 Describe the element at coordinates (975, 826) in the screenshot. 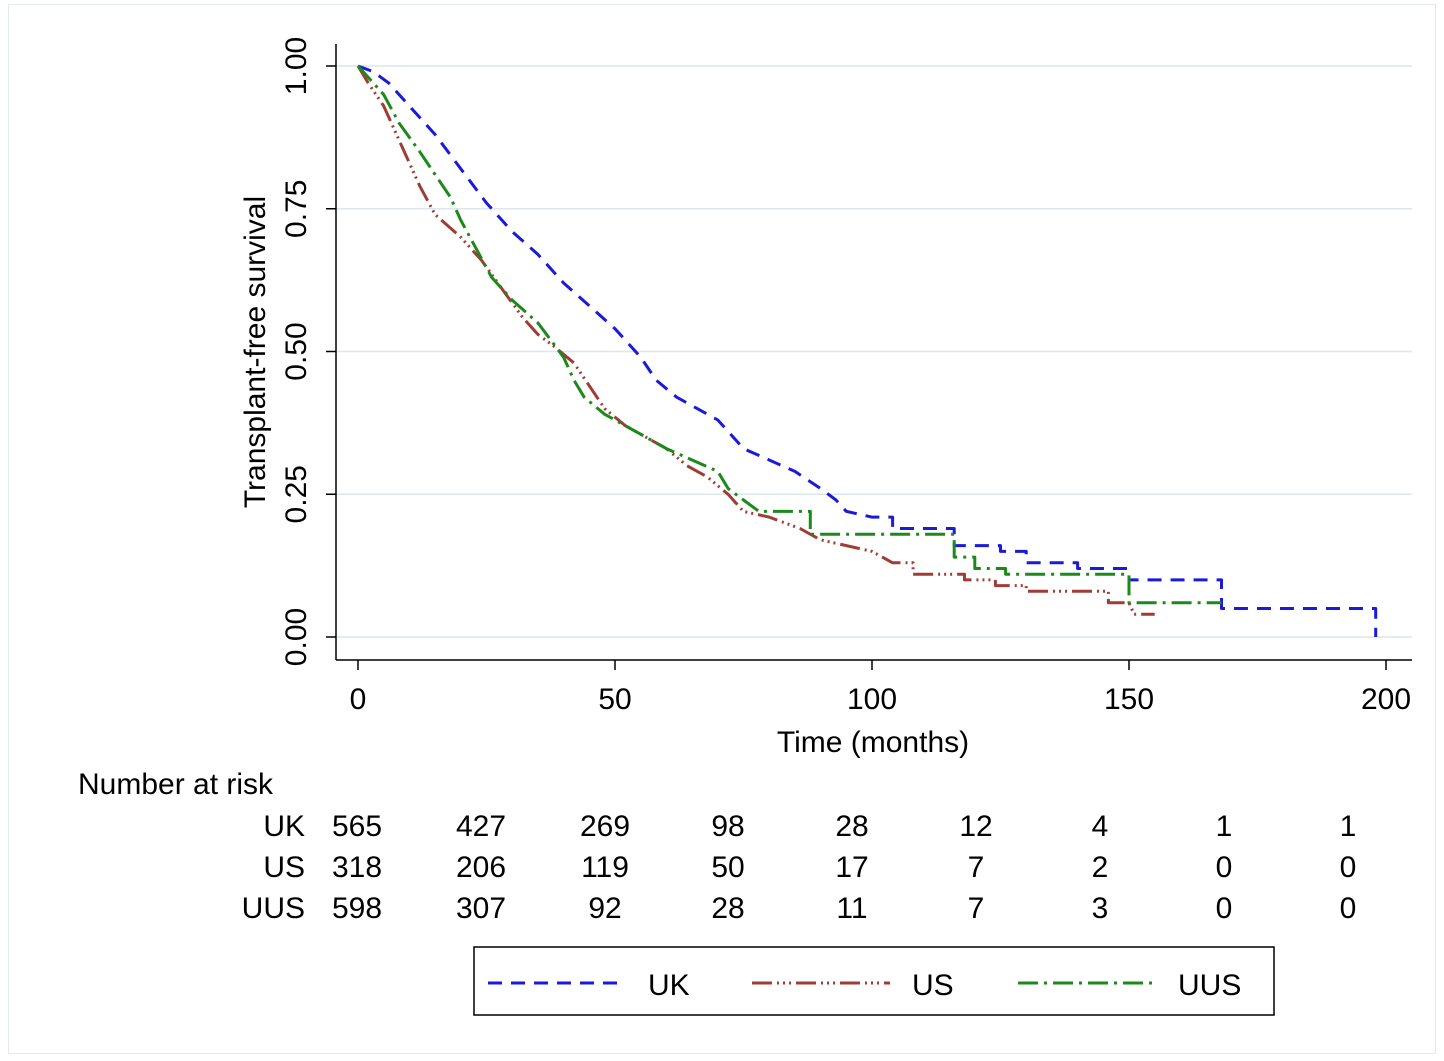

I see `risk-cell: 12` at that location.